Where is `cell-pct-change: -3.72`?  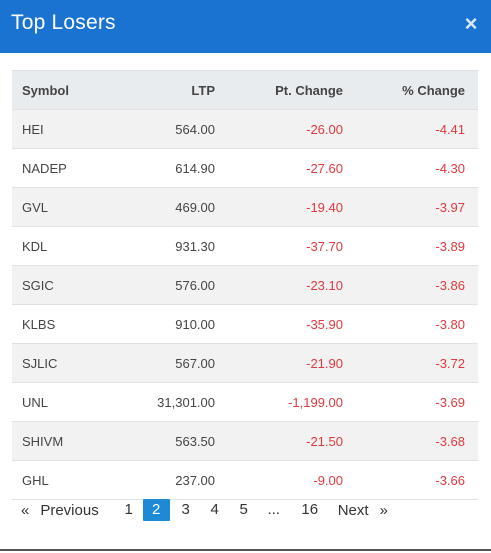
cell-pct-change: -3.72 is located at coordinates (450, 363).